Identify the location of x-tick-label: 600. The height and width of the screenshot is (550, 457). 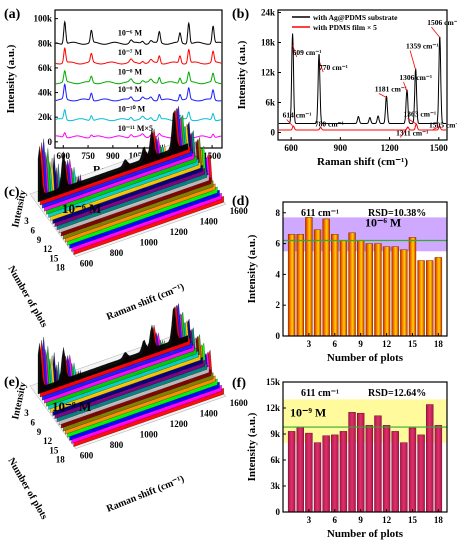
(291, 148).